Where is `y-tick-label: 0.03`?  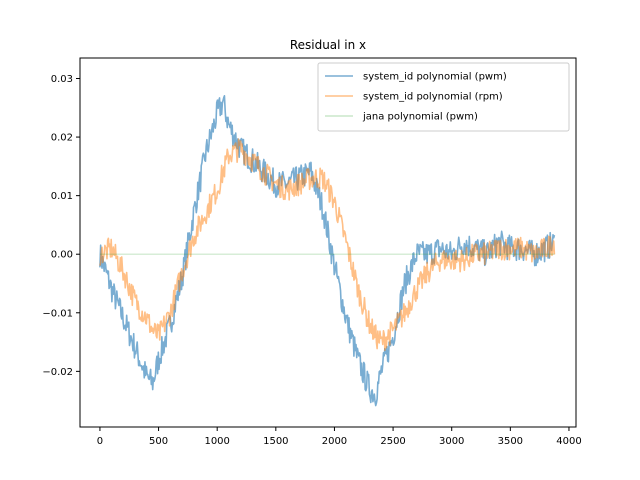
y-tick-label: 0.03 is located at coordinates (62, 79).